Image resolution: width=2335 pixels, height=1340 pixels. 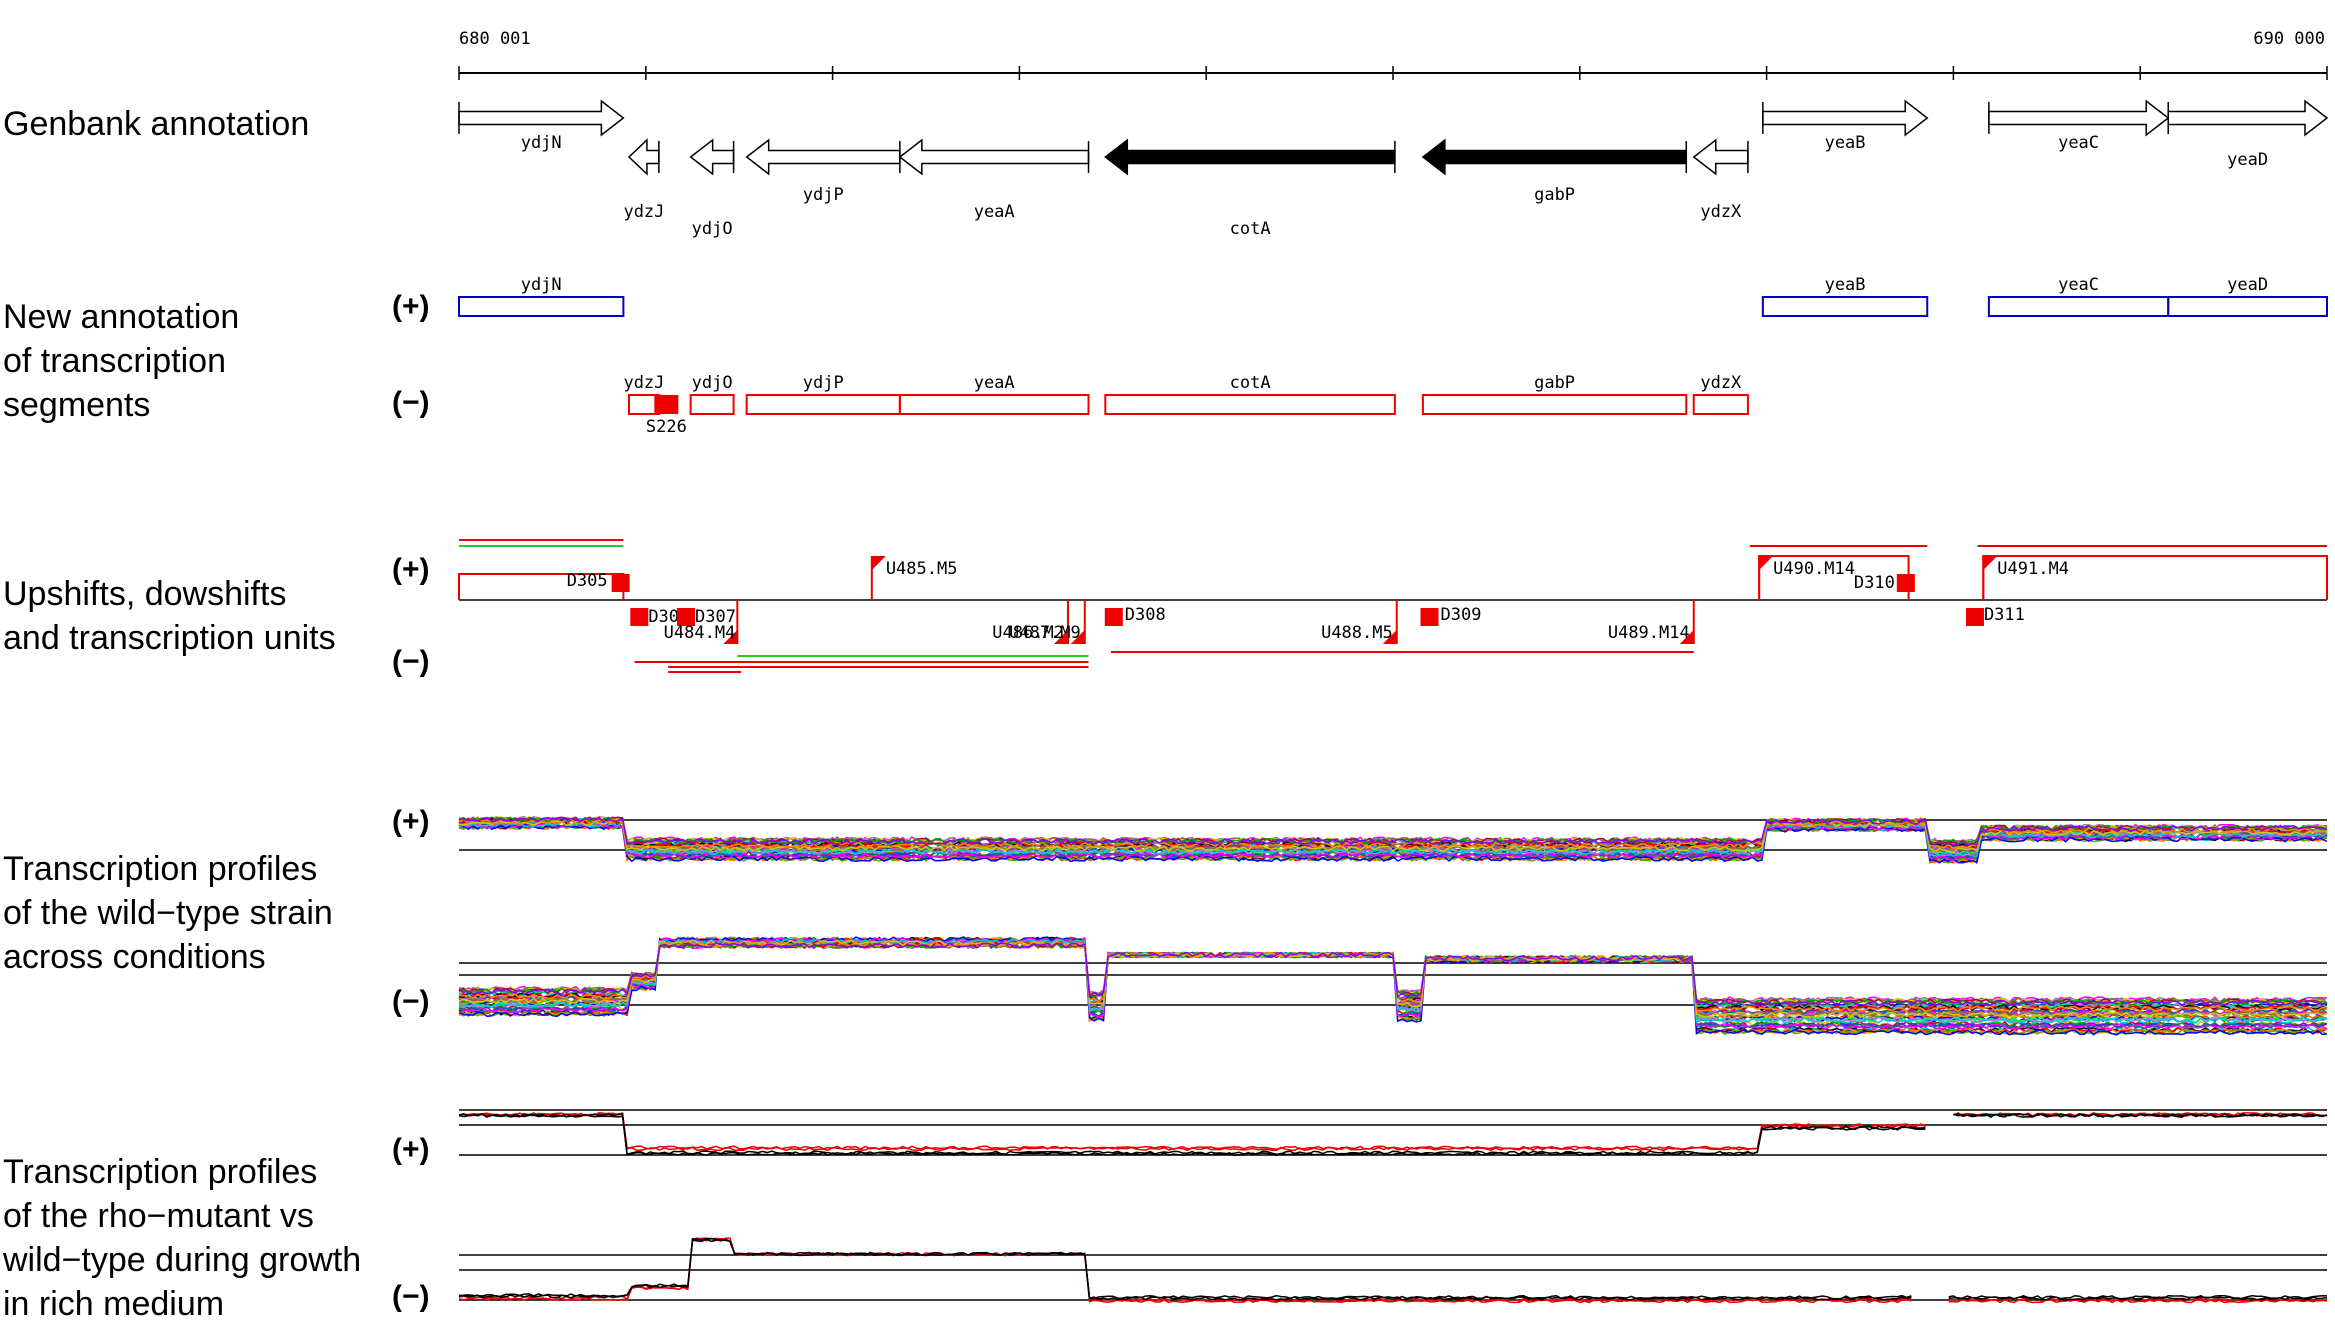 What do you see at coordinates (158, 1216) in the screenshot?
I see `label-line: of the rho−mutant vs` at bounding box center [158, 1216].